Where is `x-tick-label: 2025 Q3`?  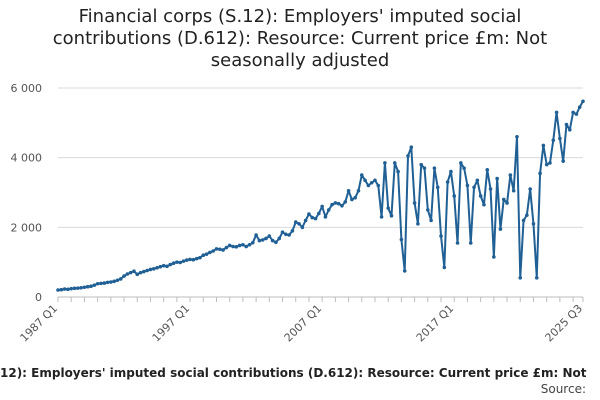 x-tick-label: 2025 Q3 is located at coordinates (564, 323).